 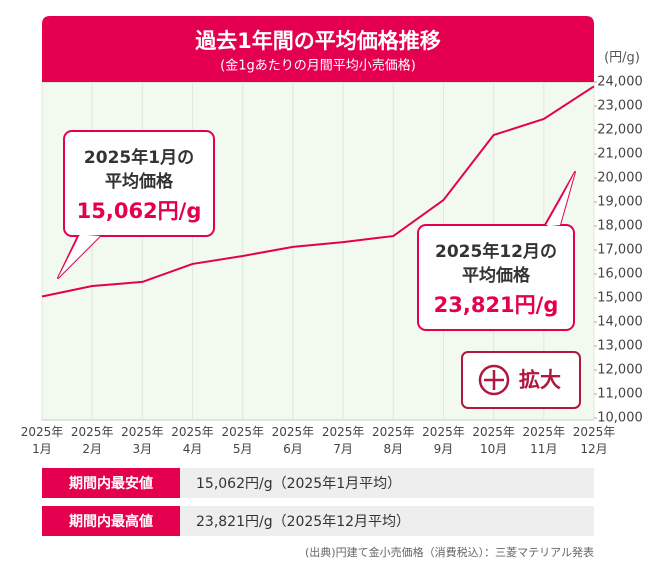 I want to click on callout-value: 15,062円/g, so click(x=139, y=211).